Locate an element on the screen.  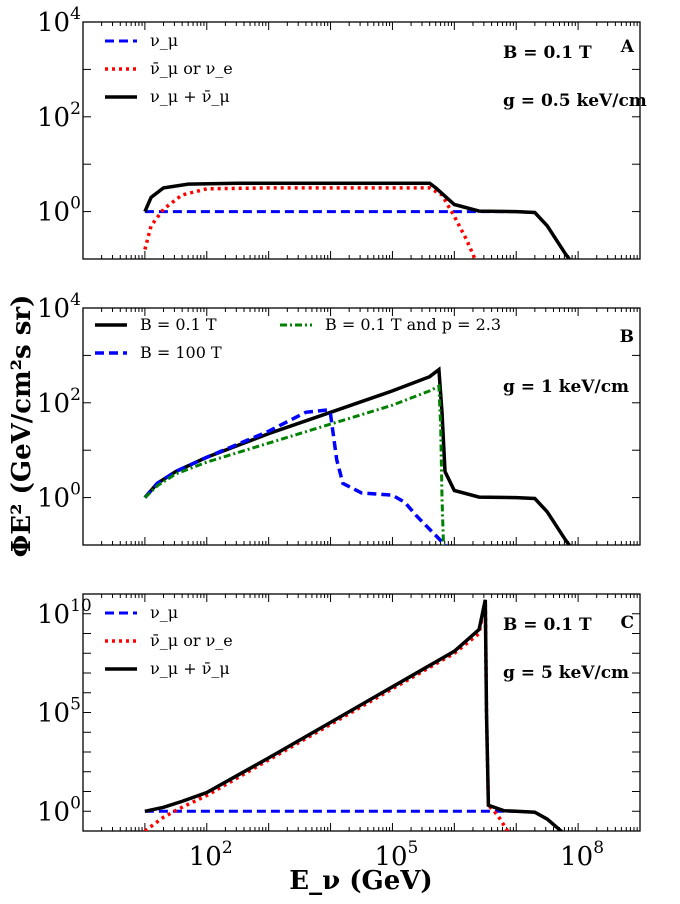
panel-label: A is located at coordinates (627, 47).